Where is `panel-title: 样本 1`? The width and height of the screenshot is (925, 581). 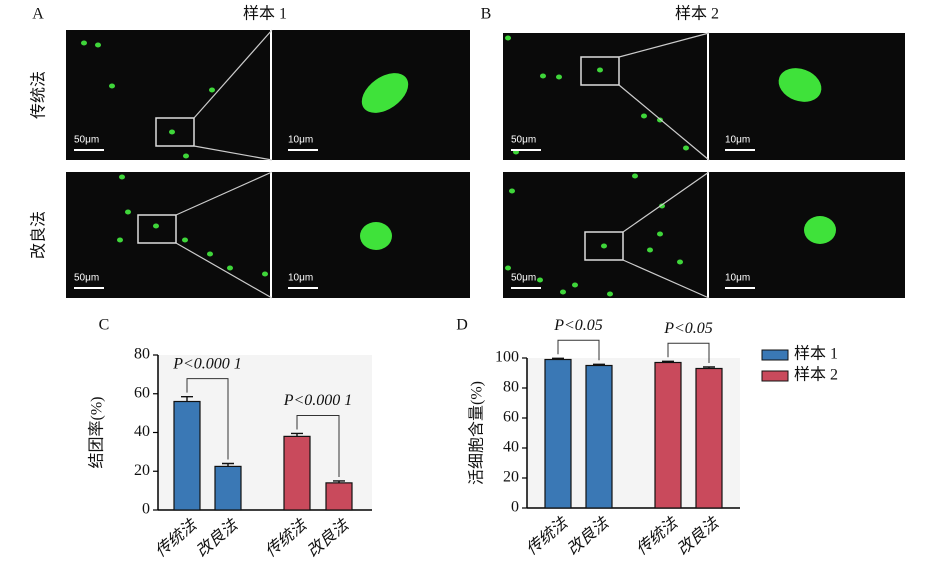 panel-title: 样本 1 is located at coordinates (265, 14).